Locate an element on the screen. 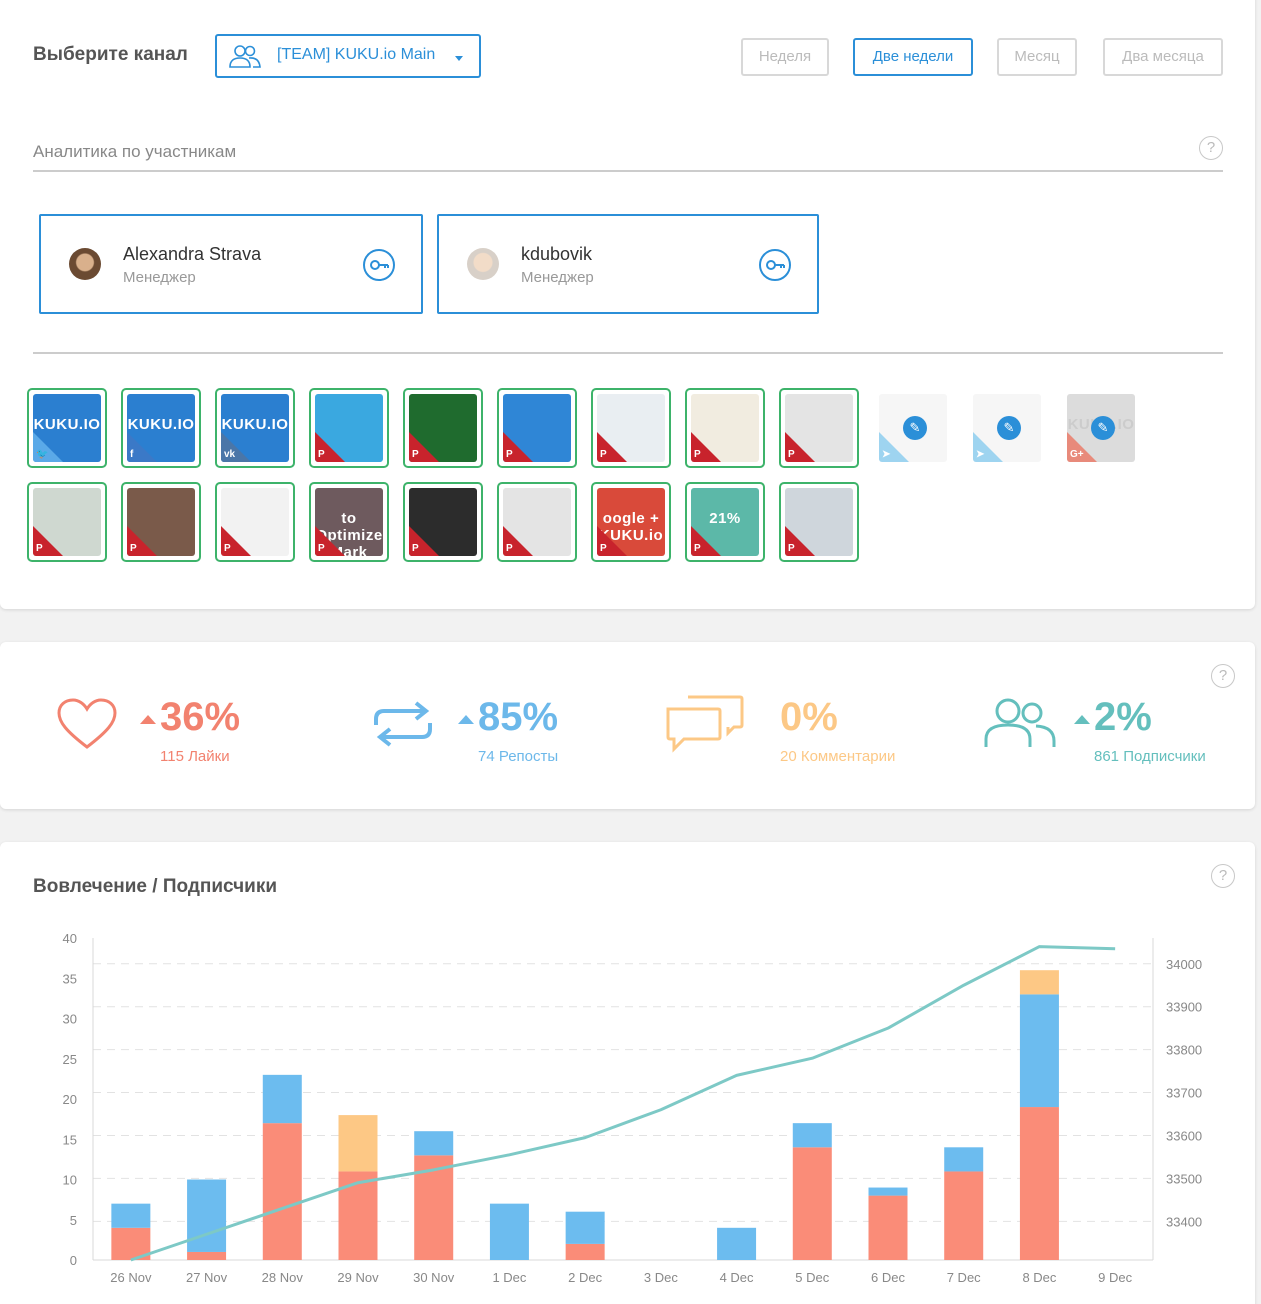  facebook-badge is located at coordinates (142, 447).